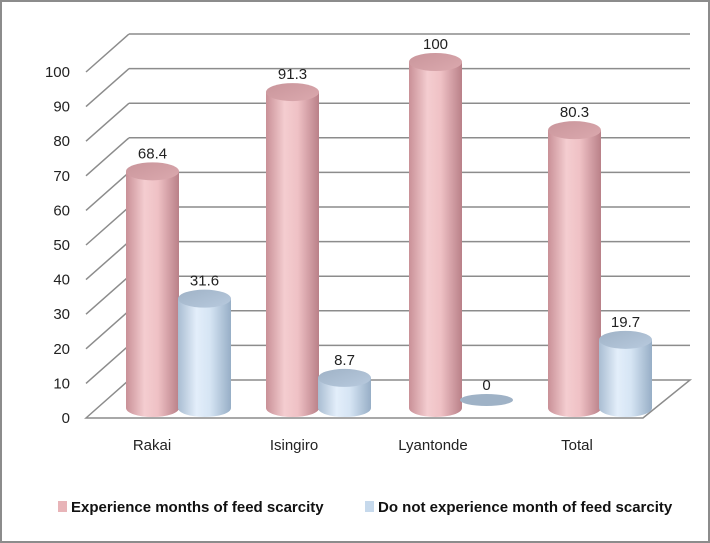  Describe the element at coordinates (61, 107) in the screenshot. I see `y-tick-label: 90` at that location.